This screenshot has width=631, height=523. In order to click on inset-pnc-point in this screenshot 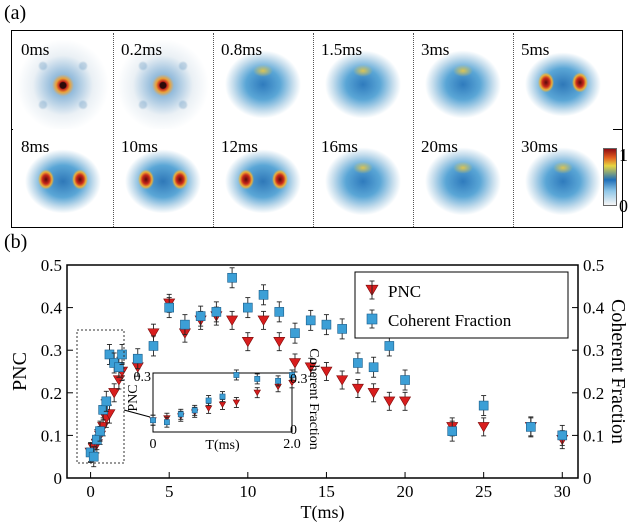, I will do `click(257, 393)`.